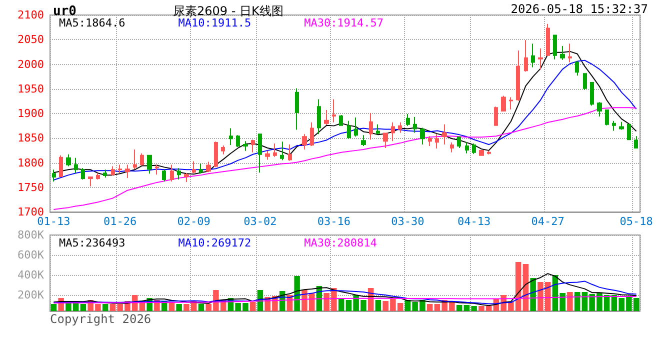 This screenshot has height=360, width=660. What do you see at coordinates (341, 243) in the screenshot?
I see `text: MA30:280814` at bounding box center [341, 243].